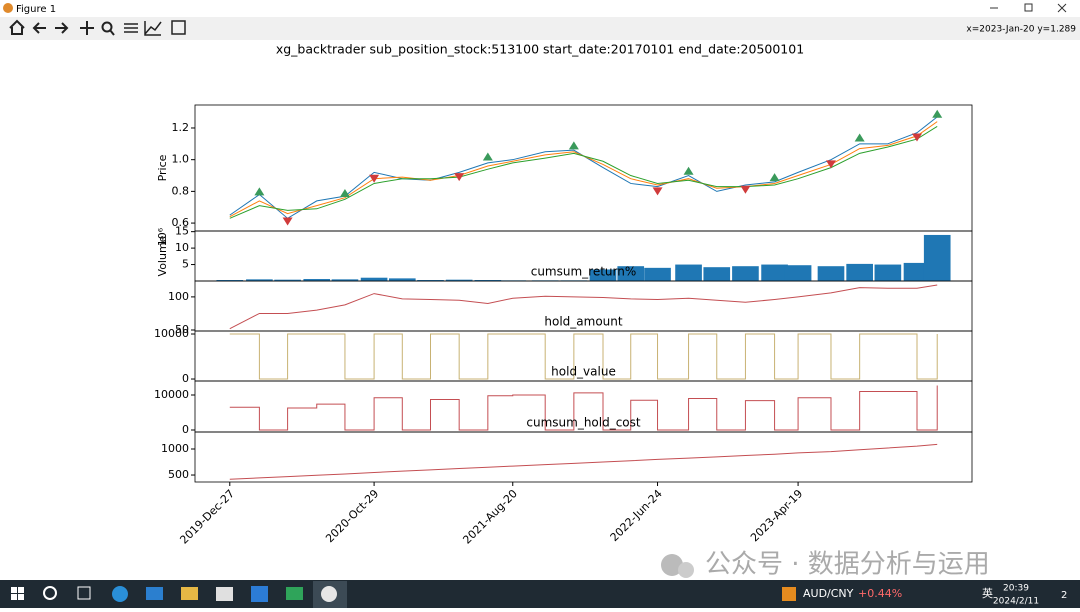  What do you see at coordinates (1016, 589) in the screenshot?
I see `clock-time: 20:39` at bounding box center [1016, 589].